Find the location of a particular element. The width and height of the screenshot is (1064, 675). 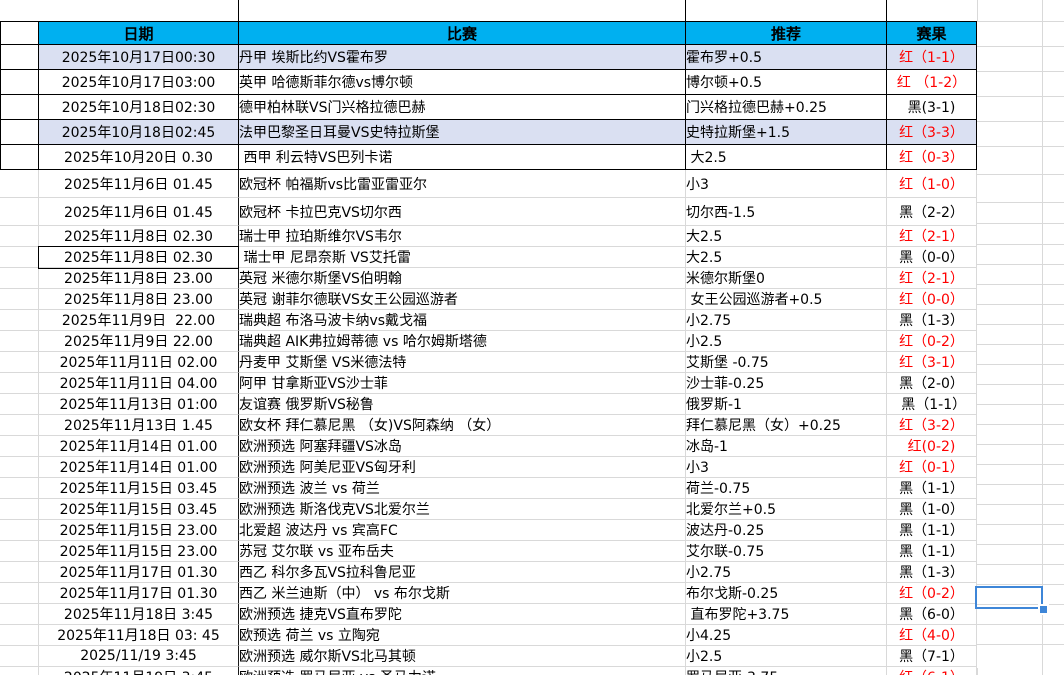

match-cell: 西甲 利云特VS巴列卡诺 is located at coordinates (461, 157).